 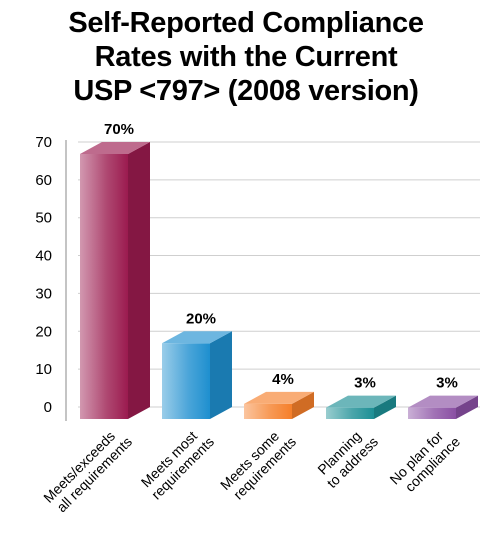 I want to click on chart-title-line: Self-Reported Compliance, so click(x=246, y=23).